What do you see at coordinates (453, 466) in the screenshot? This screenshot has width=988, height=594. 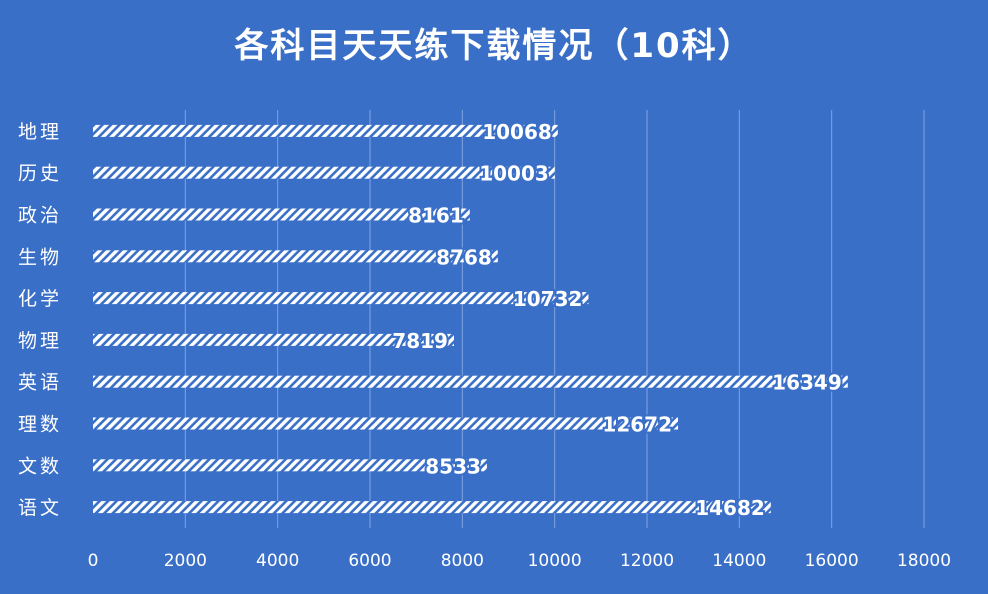 I see `data-label: 8533` at bounding box center [453, 466].